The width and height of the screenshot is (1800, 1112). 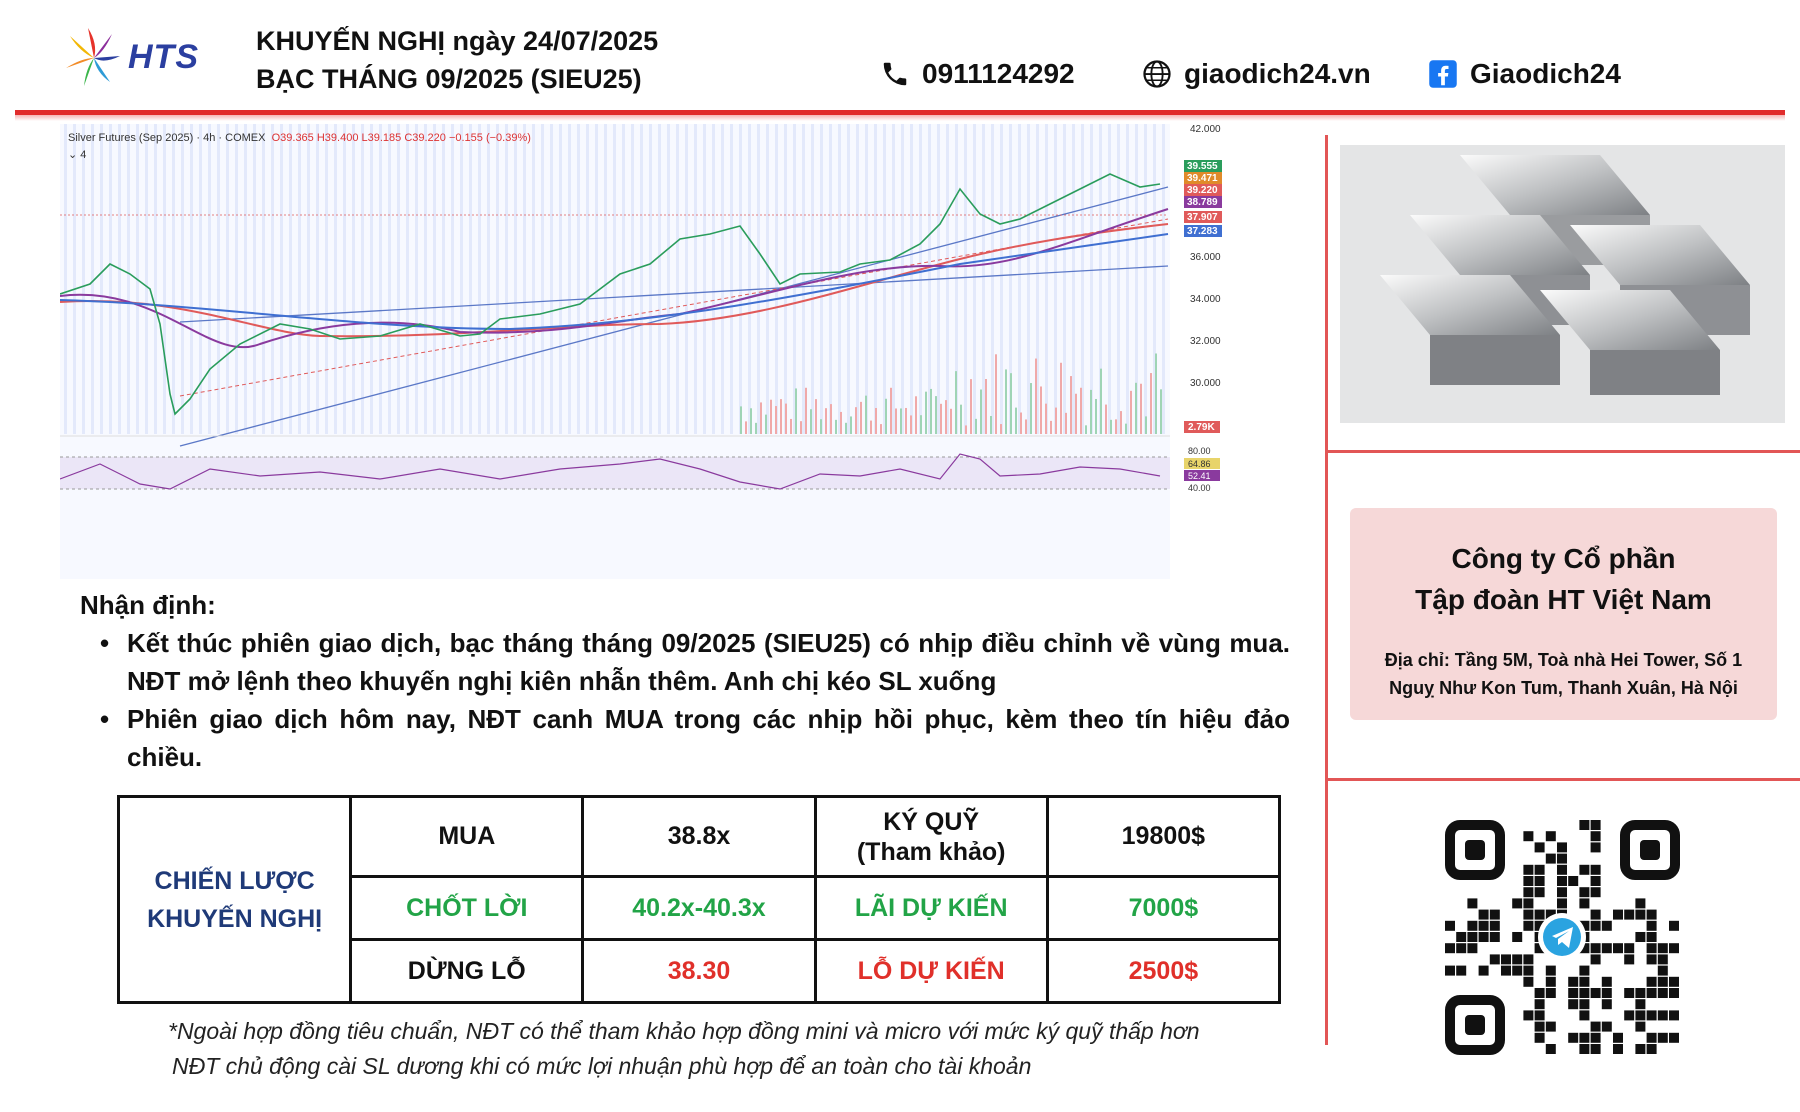 What do you see at coordinates (163, 57) in the screenshot?
I see `brand-logo-text: HTS` at bounding box center [163, 57].